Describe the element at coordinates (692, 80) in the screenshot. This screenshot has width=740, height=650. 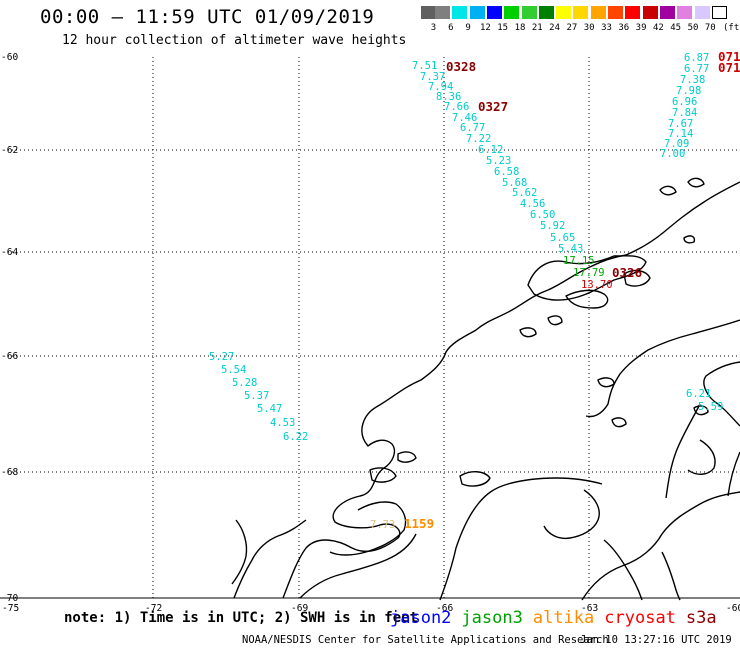
I see `track-value: 7.38` at that location.